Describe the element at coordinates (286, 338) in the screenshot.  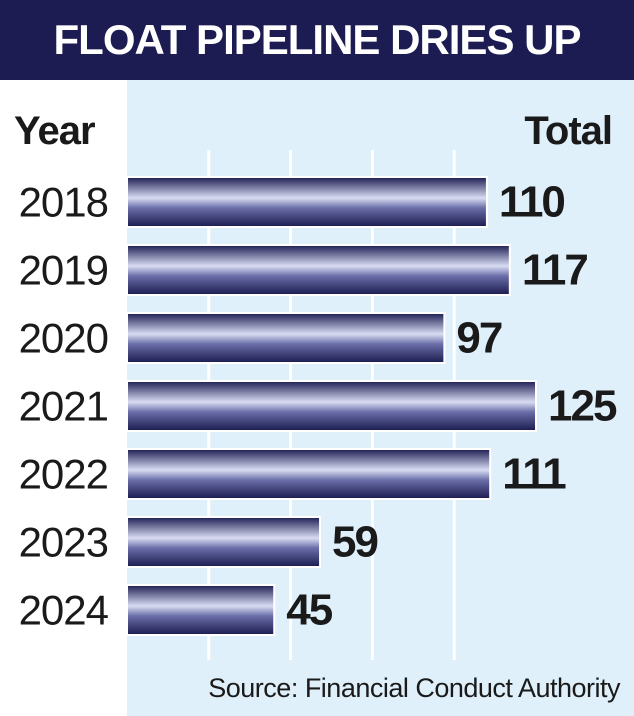
I see `bar-2020` at that location.